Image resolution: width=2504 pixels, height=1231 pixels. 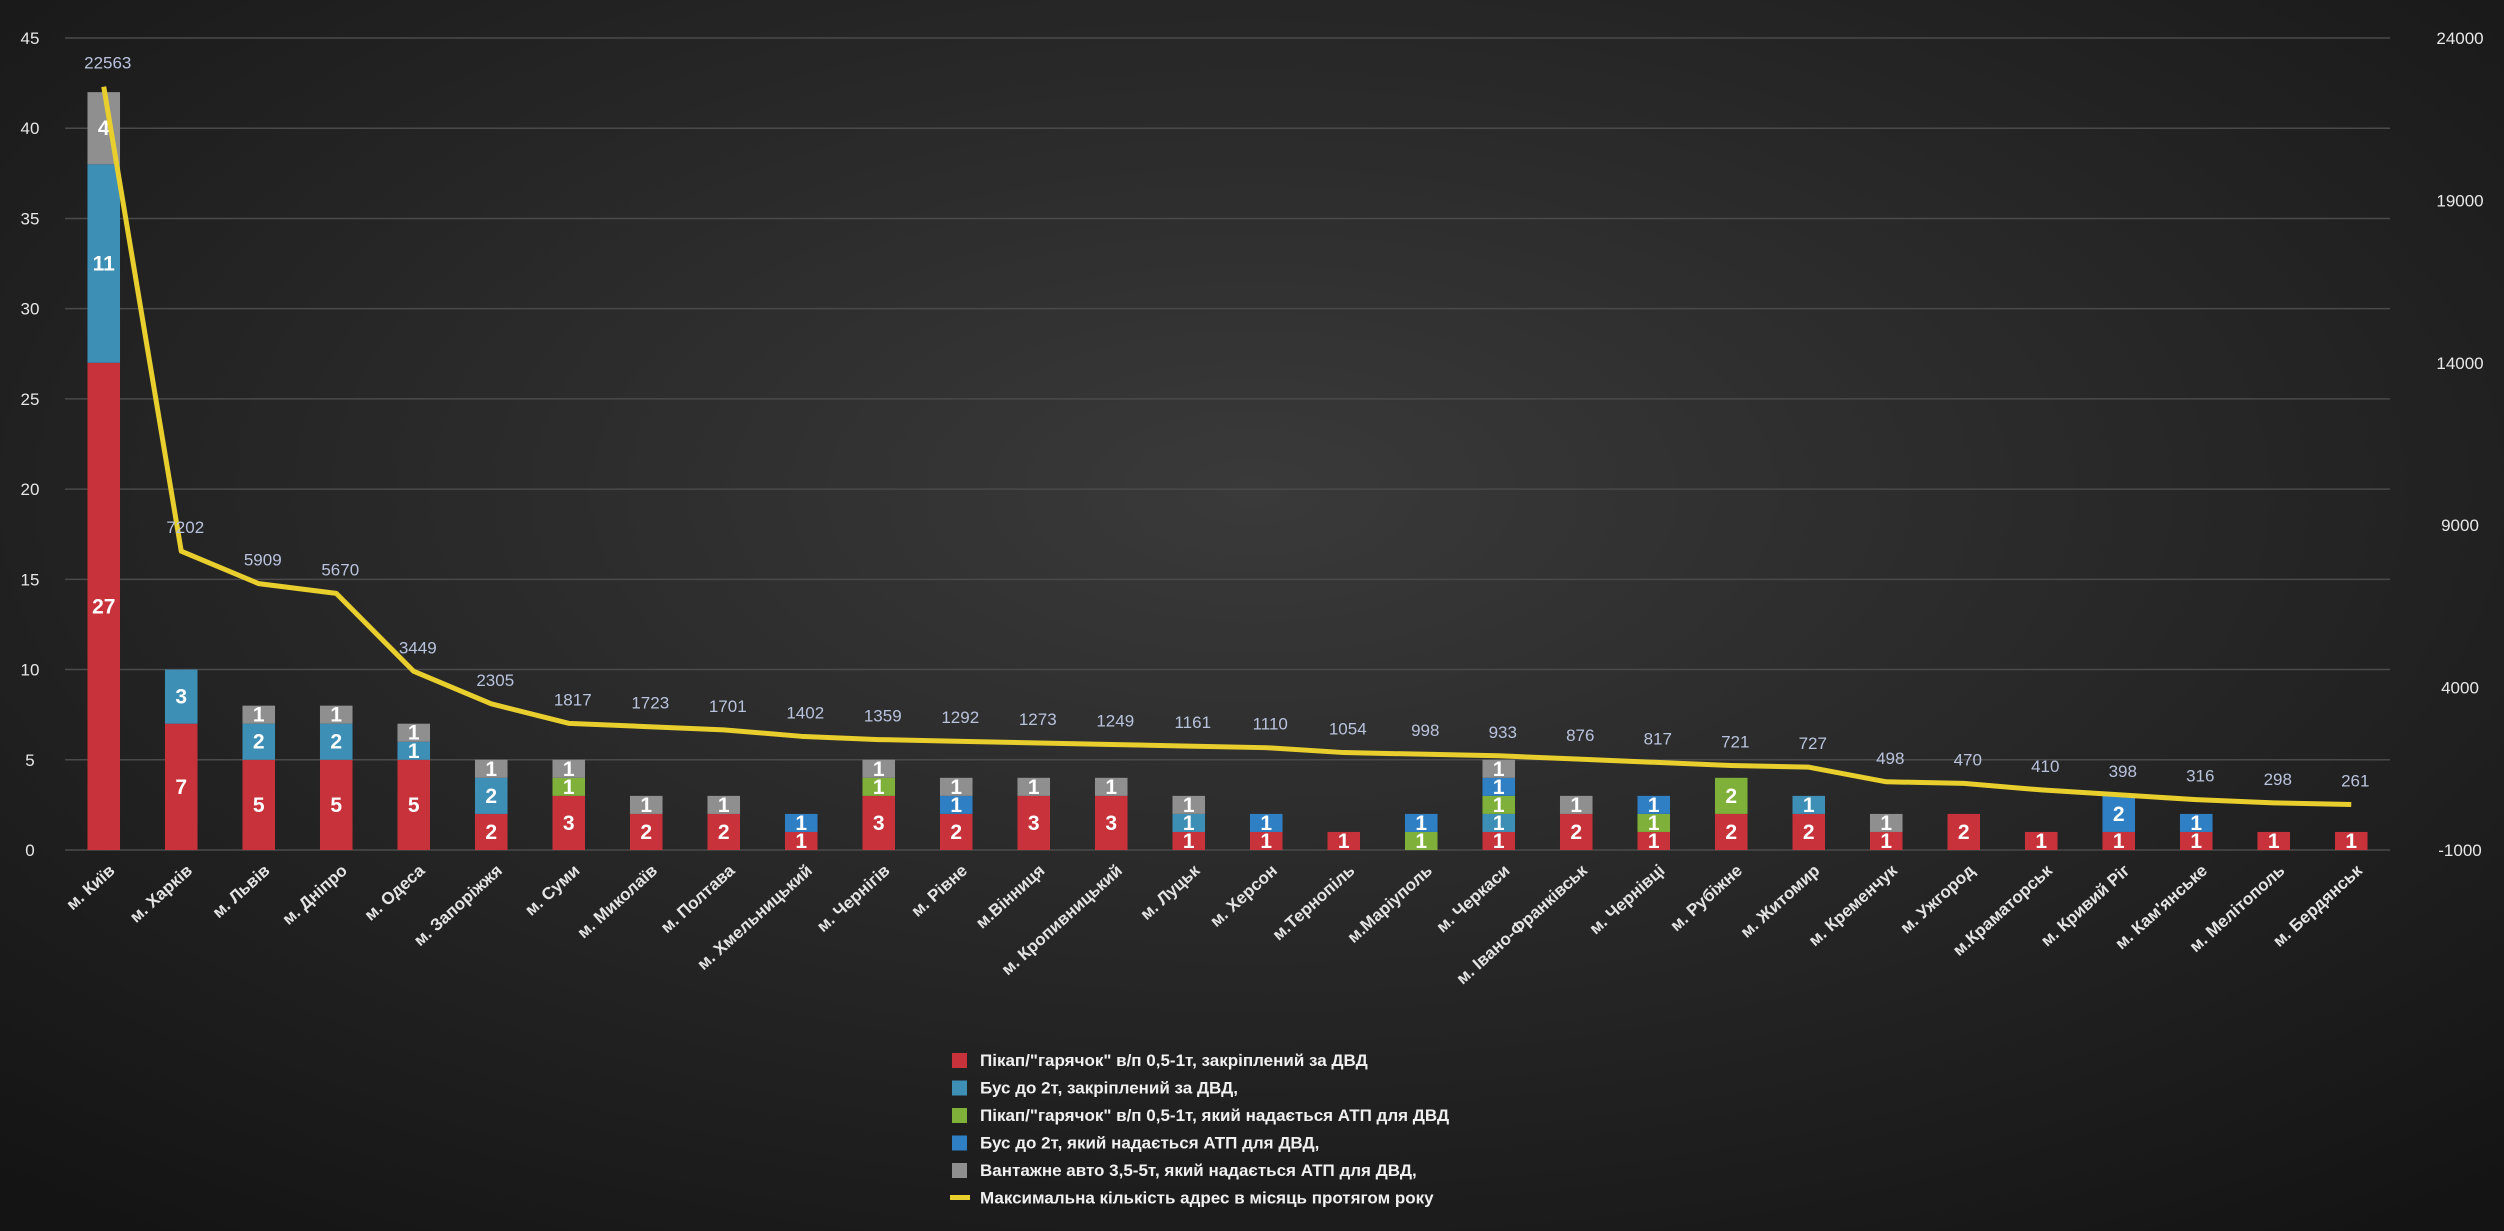 What do you see at coordinates (1968, 759) in the screenshot?
I see `line-data-label: 470` at bounding box center [1968, 759].